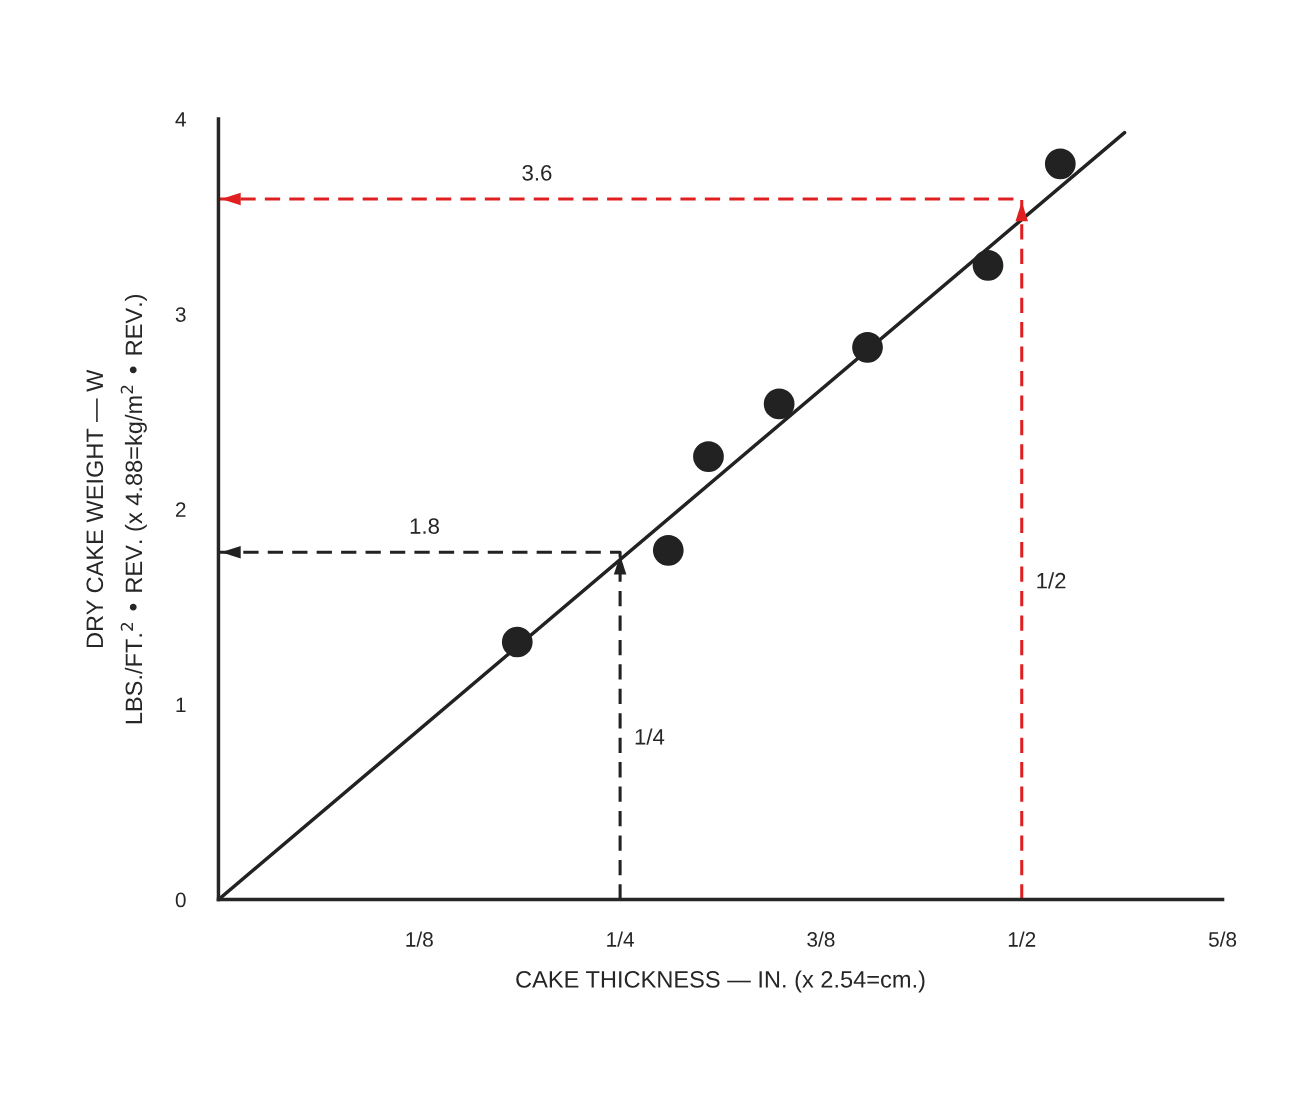  What do you see at coordinates (180, 509) in the screenshot?
I see `y-tick-label: 2` at bounding box center [180, 509].